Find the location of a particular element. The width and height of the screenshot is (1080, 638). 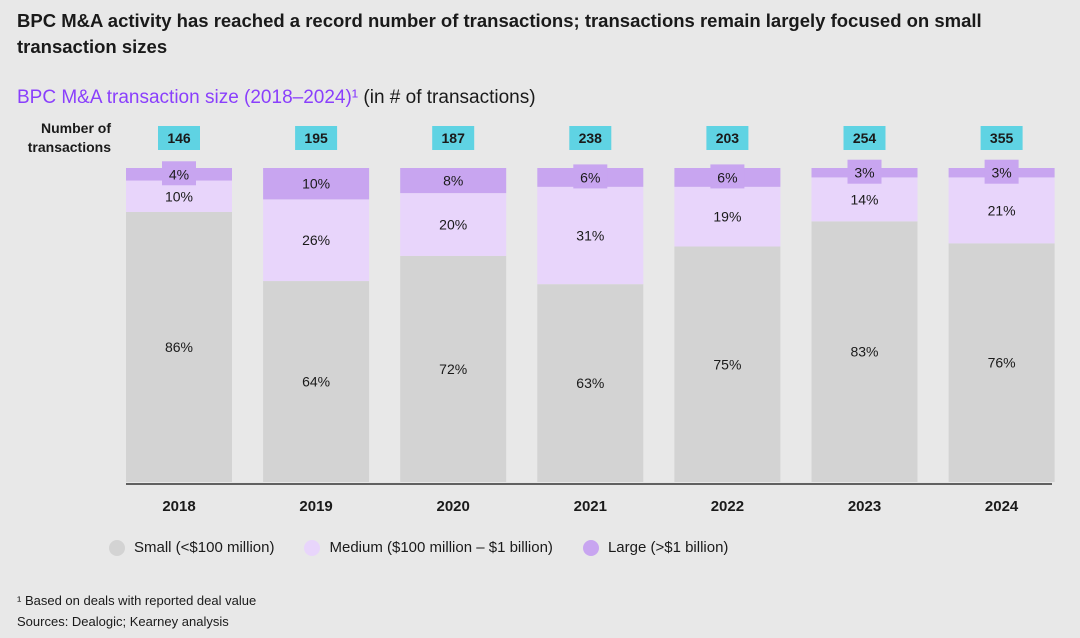

segment-label-small-2018: 86% is located at coordinates (179, 347).